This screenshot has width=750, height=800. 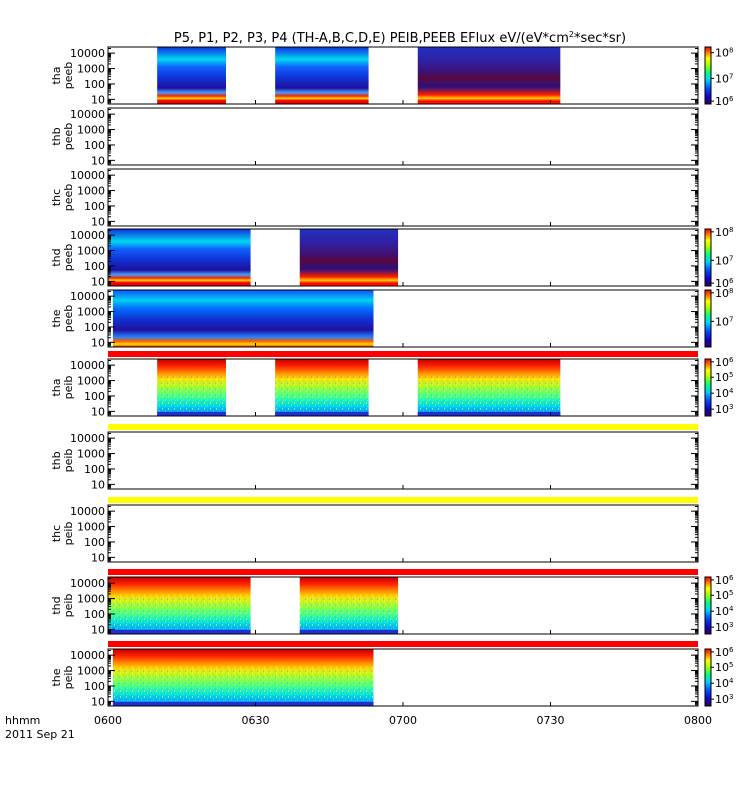 I want to click on panel-probe-label: the, so click(x=56, y=677).